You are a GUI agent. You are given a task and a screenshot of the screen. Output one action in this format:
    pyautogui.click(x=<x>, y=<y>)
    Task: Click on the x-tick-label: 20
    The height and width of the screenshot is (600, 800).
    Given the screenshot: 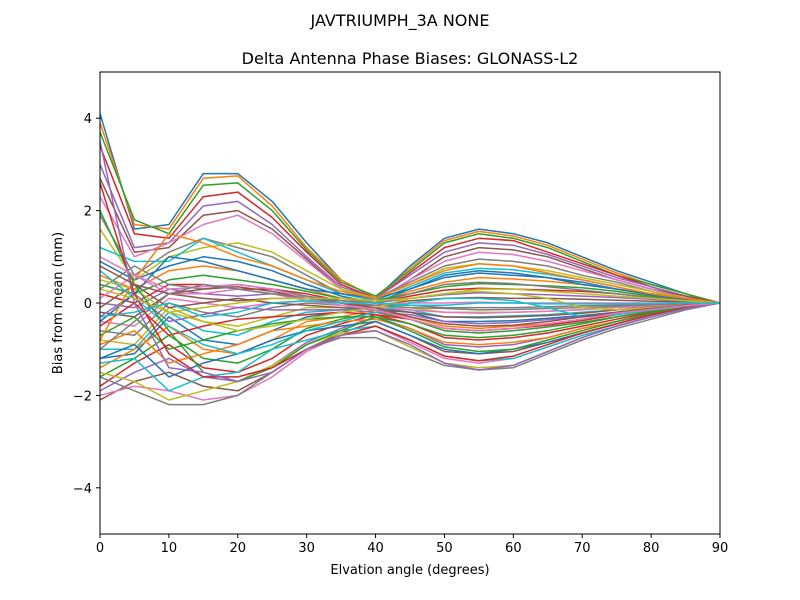 What is the action you would take?
    pyautogui.click(x=238, y=548)
    